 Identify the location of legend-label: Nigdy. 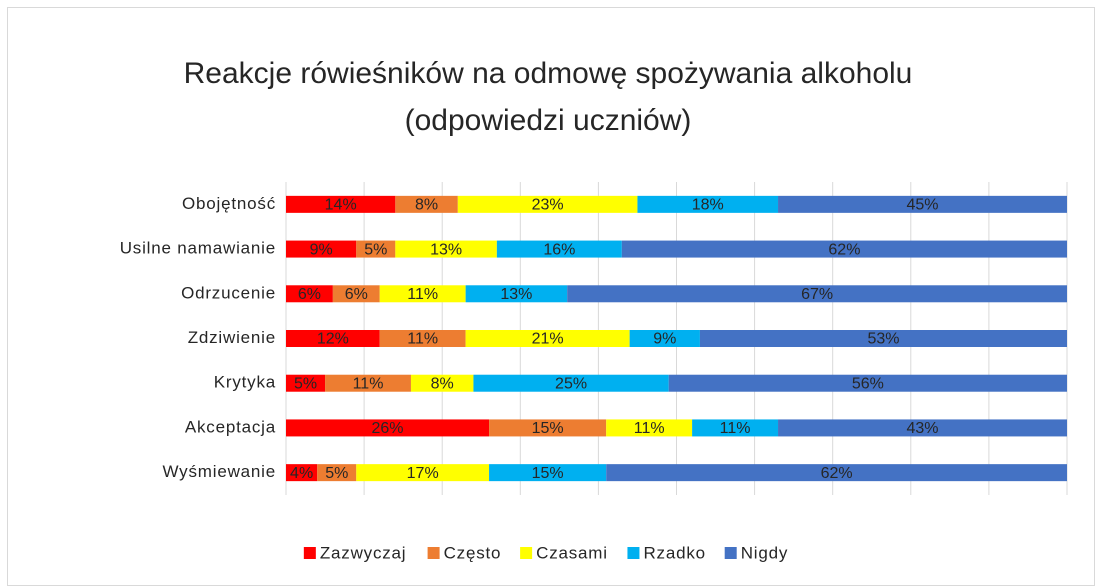
(764, 552).